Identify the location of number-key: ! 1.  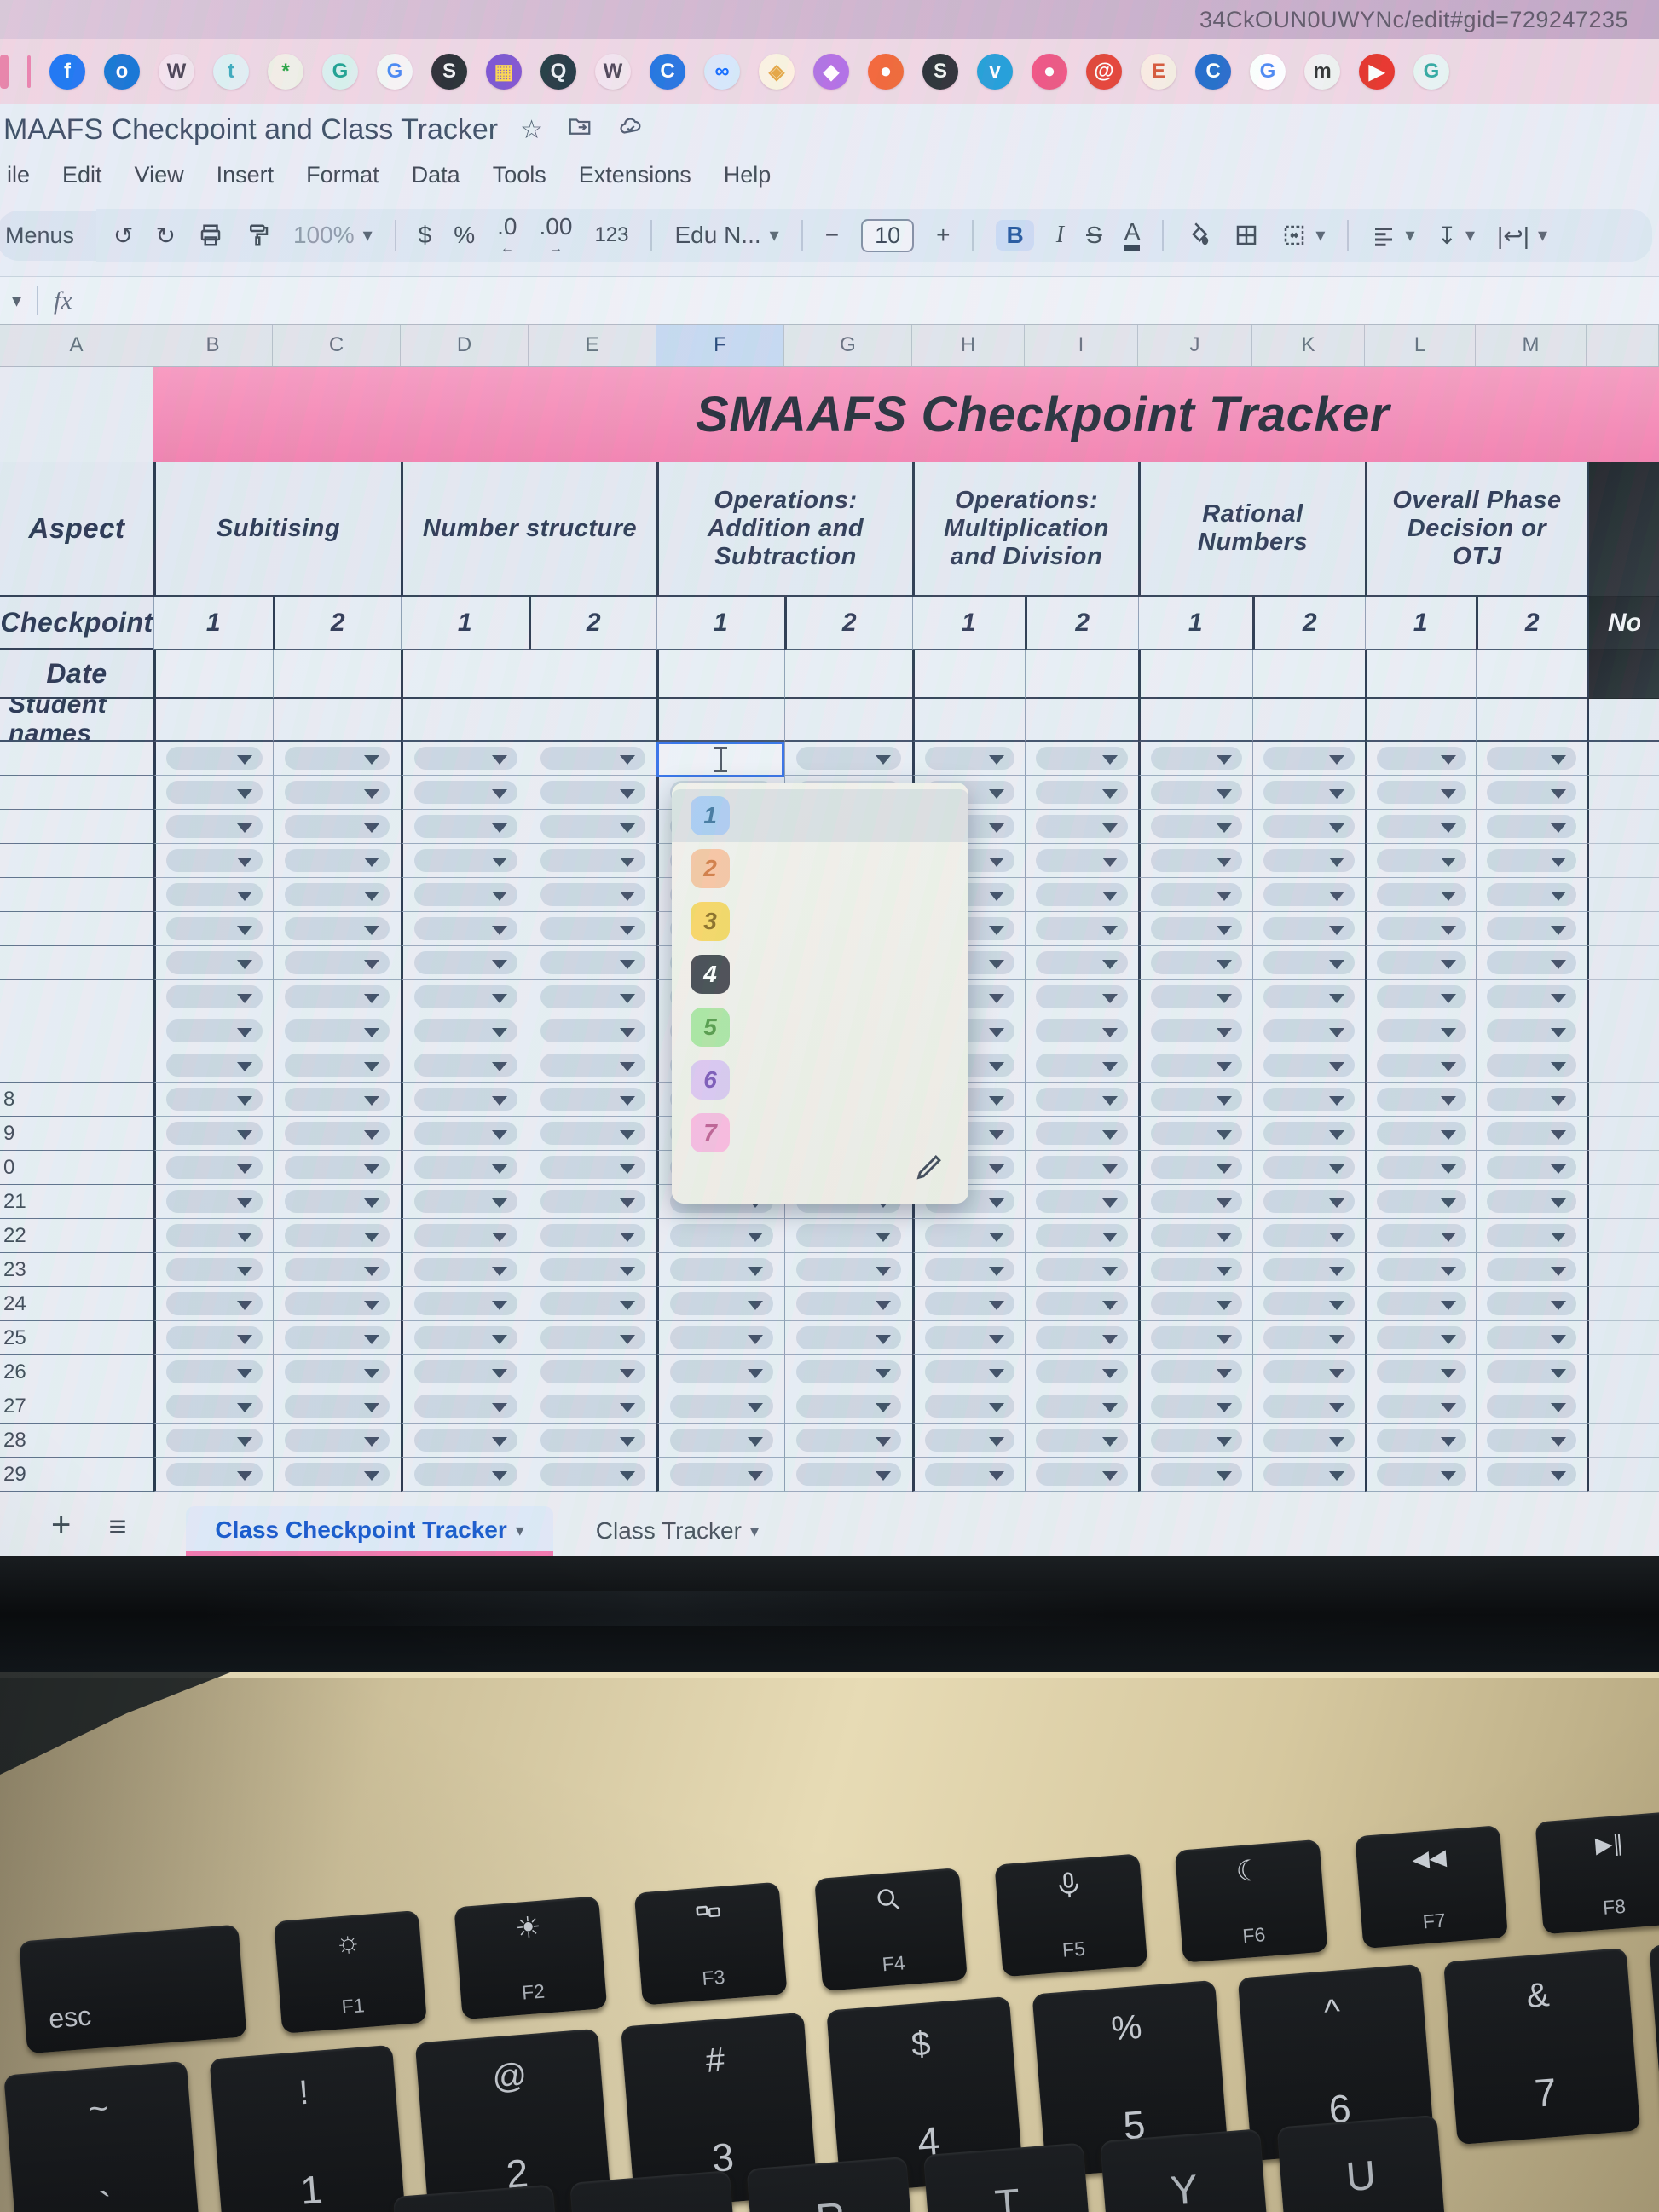
(308, 2128).